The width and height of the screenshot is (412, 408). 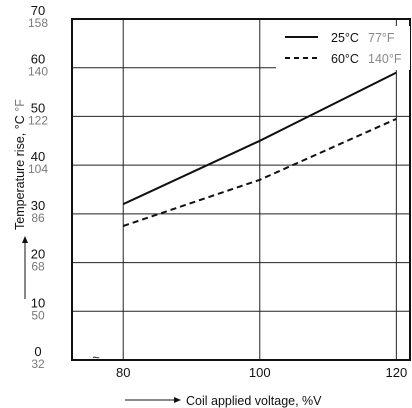 What do you see at coordinates (396, 372) in the screenshot?
I see `x-tick-label: 120` at bounding box center [396, 372].